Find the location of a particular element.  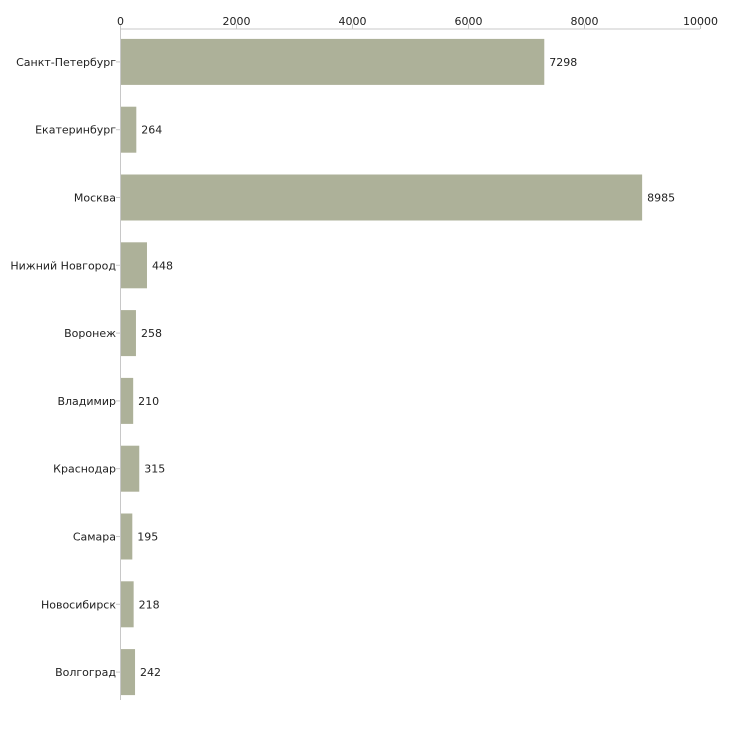

value-label: 7298 is located at coordinates (563, 62).